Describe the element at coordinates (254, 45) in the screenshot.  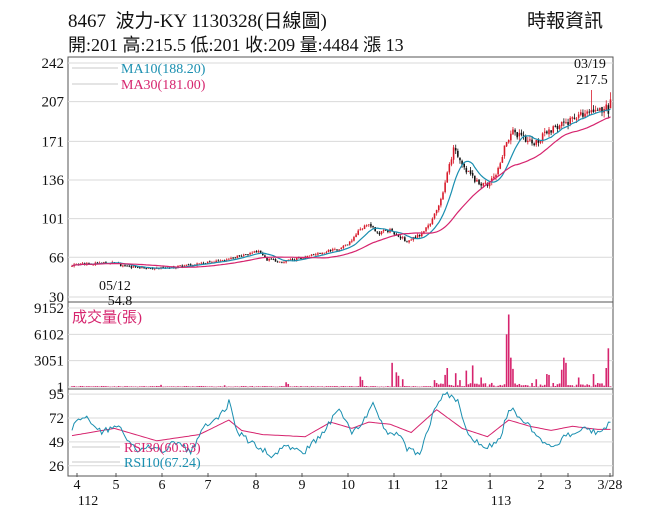
I see `close-label: 收` at that location.